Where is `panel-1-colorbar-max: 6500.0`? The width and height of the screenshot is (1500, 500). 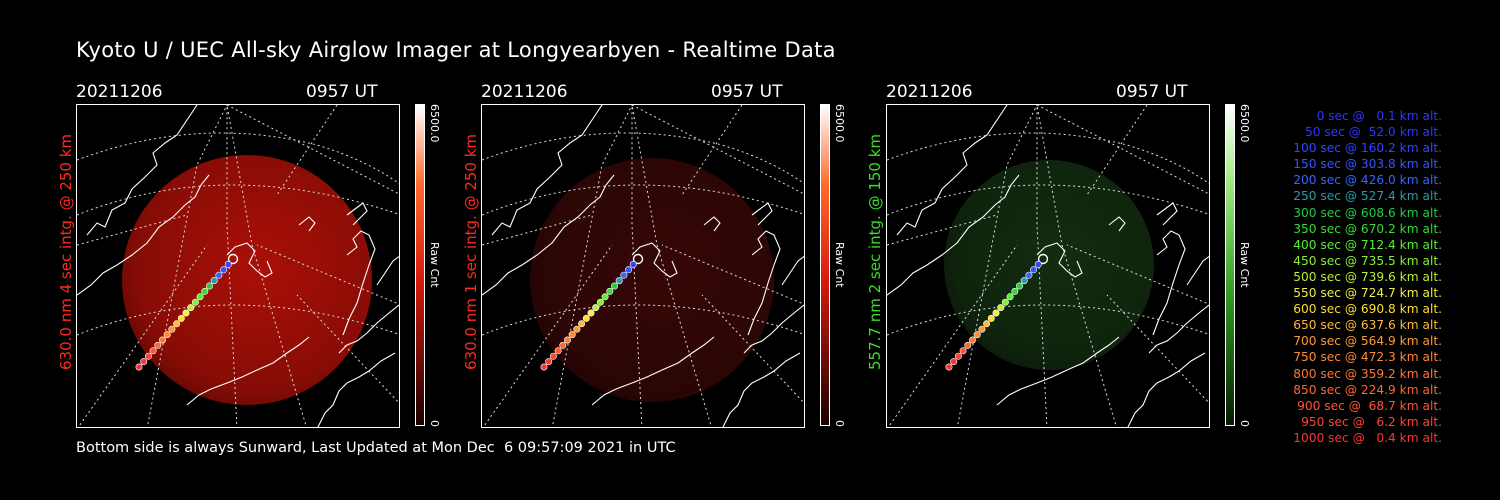 panel-1-colorbar-max: 6500.0 is located at coordinates (434, 123).